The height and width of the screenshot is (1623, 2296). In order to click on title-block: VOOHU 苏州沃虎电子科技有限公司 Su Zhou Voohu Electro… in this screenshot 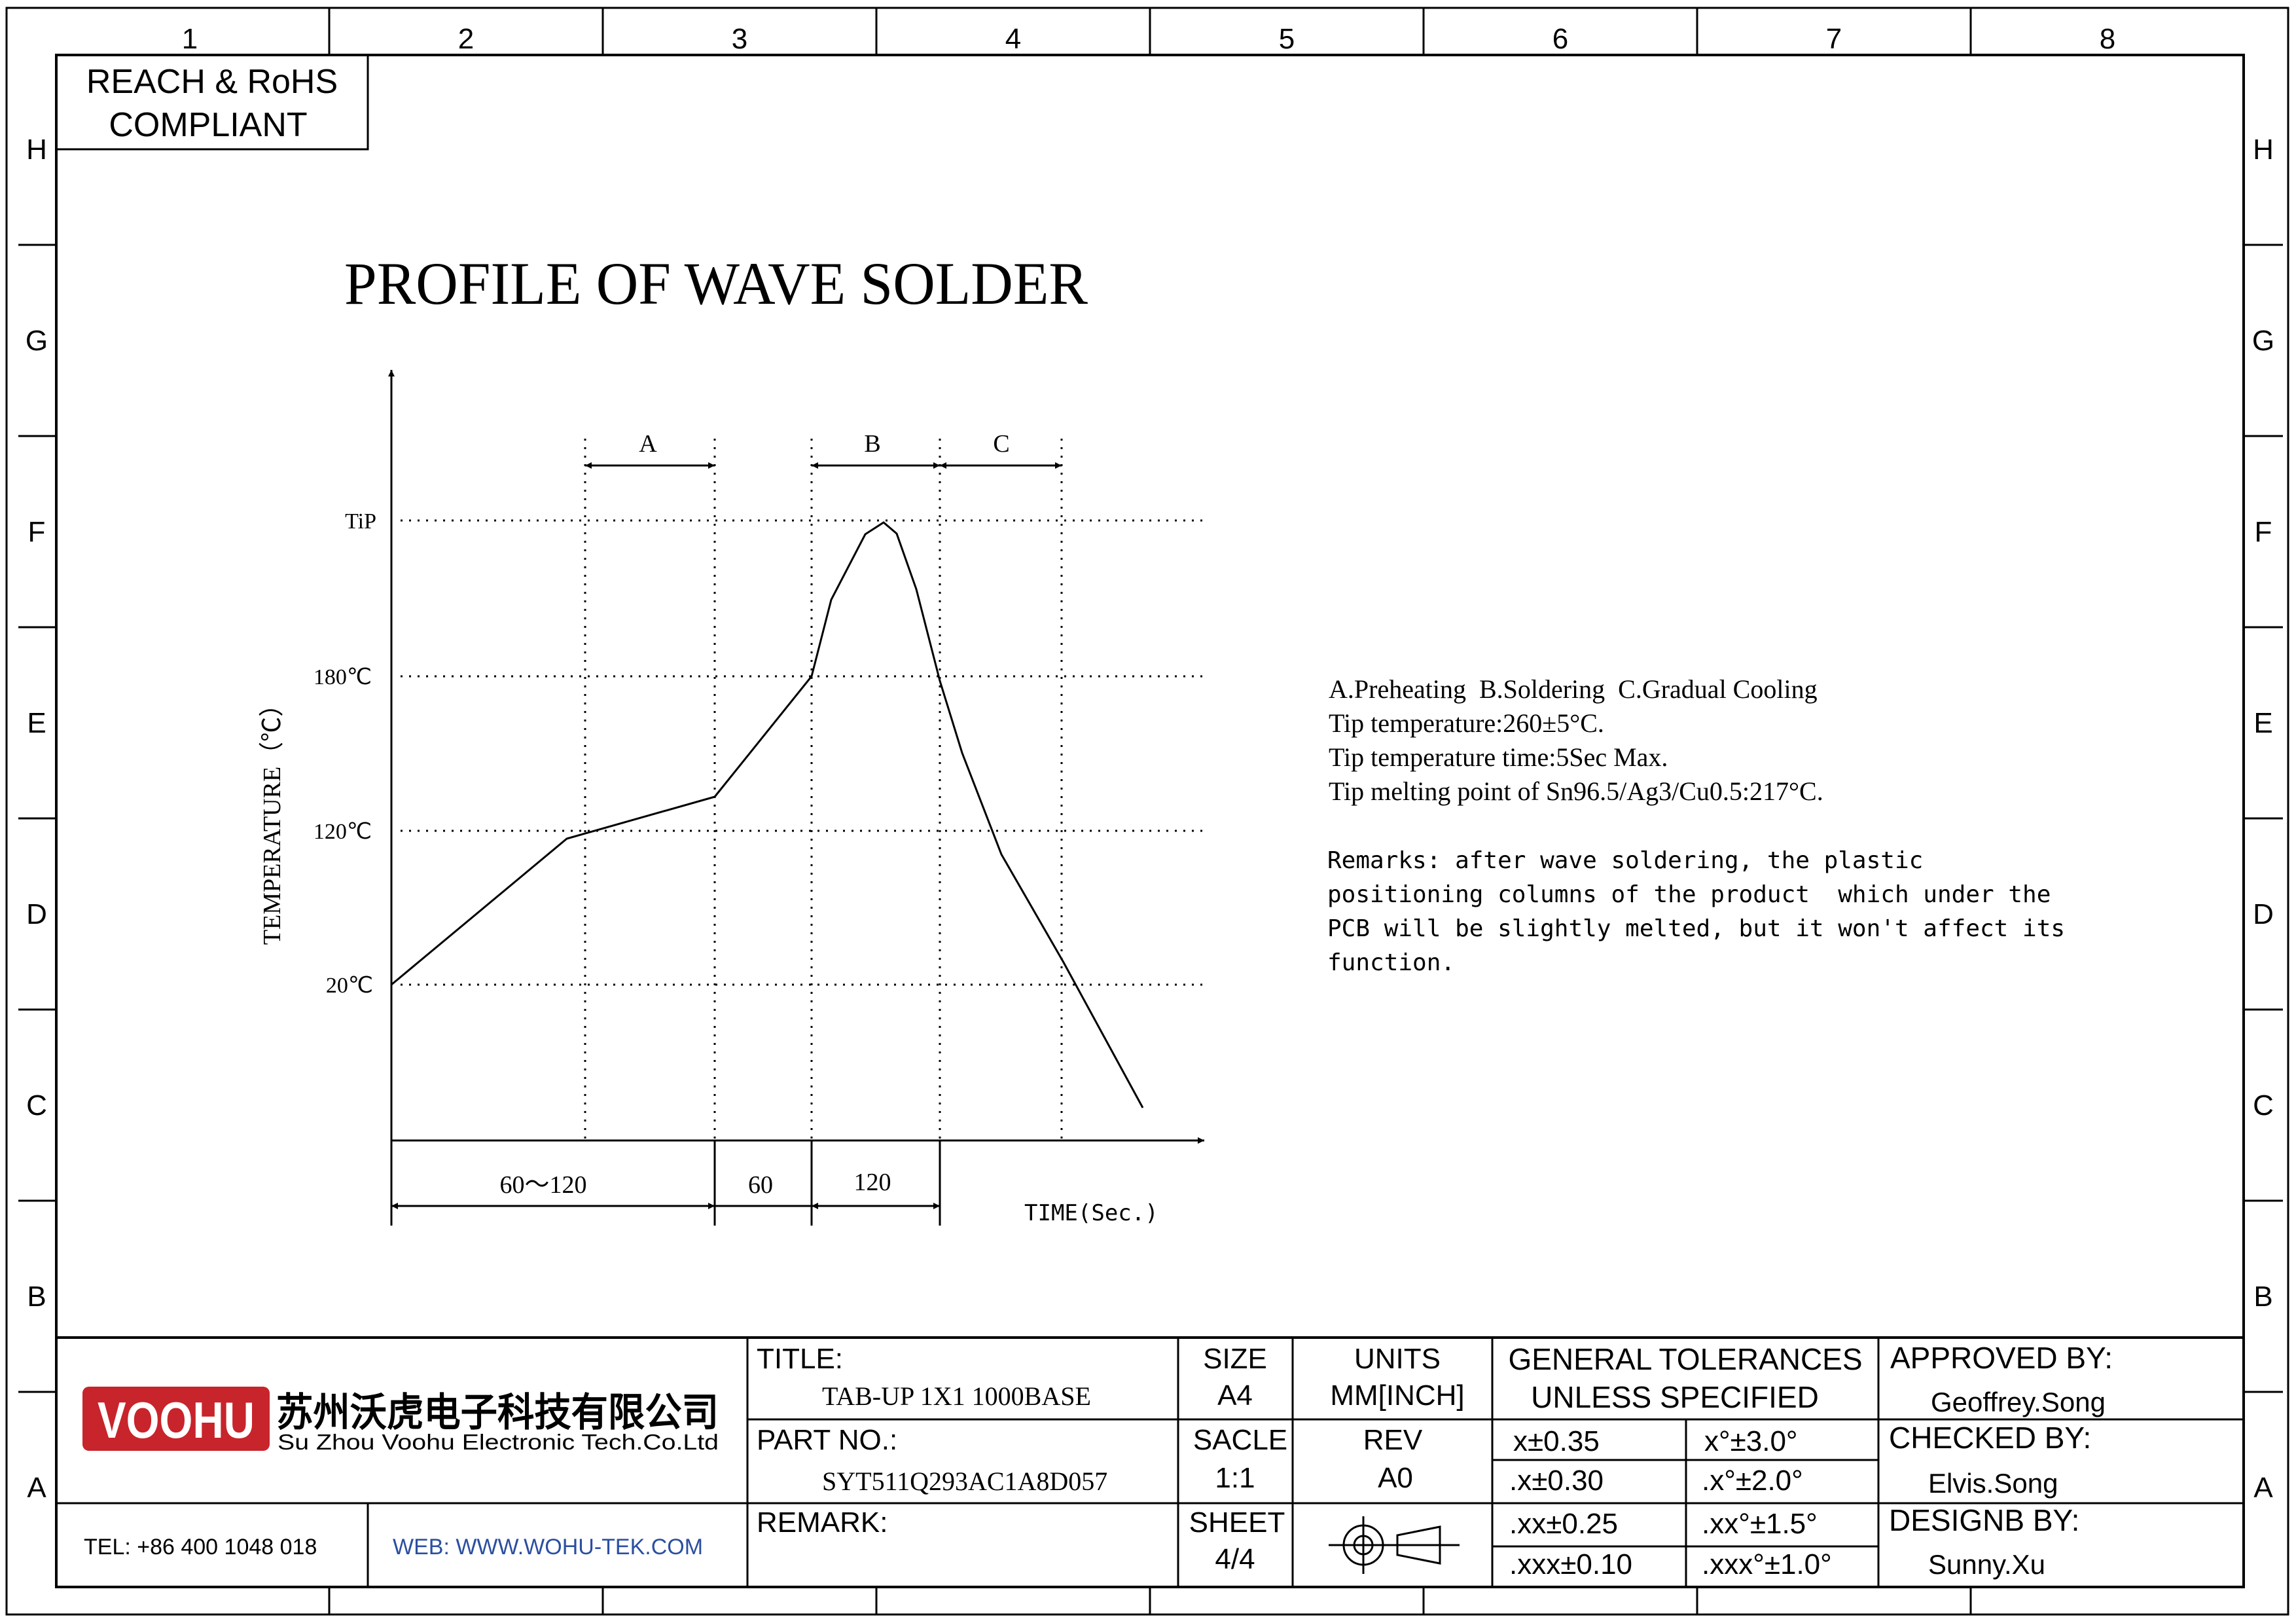, I will do `click(1150, 1461)`.